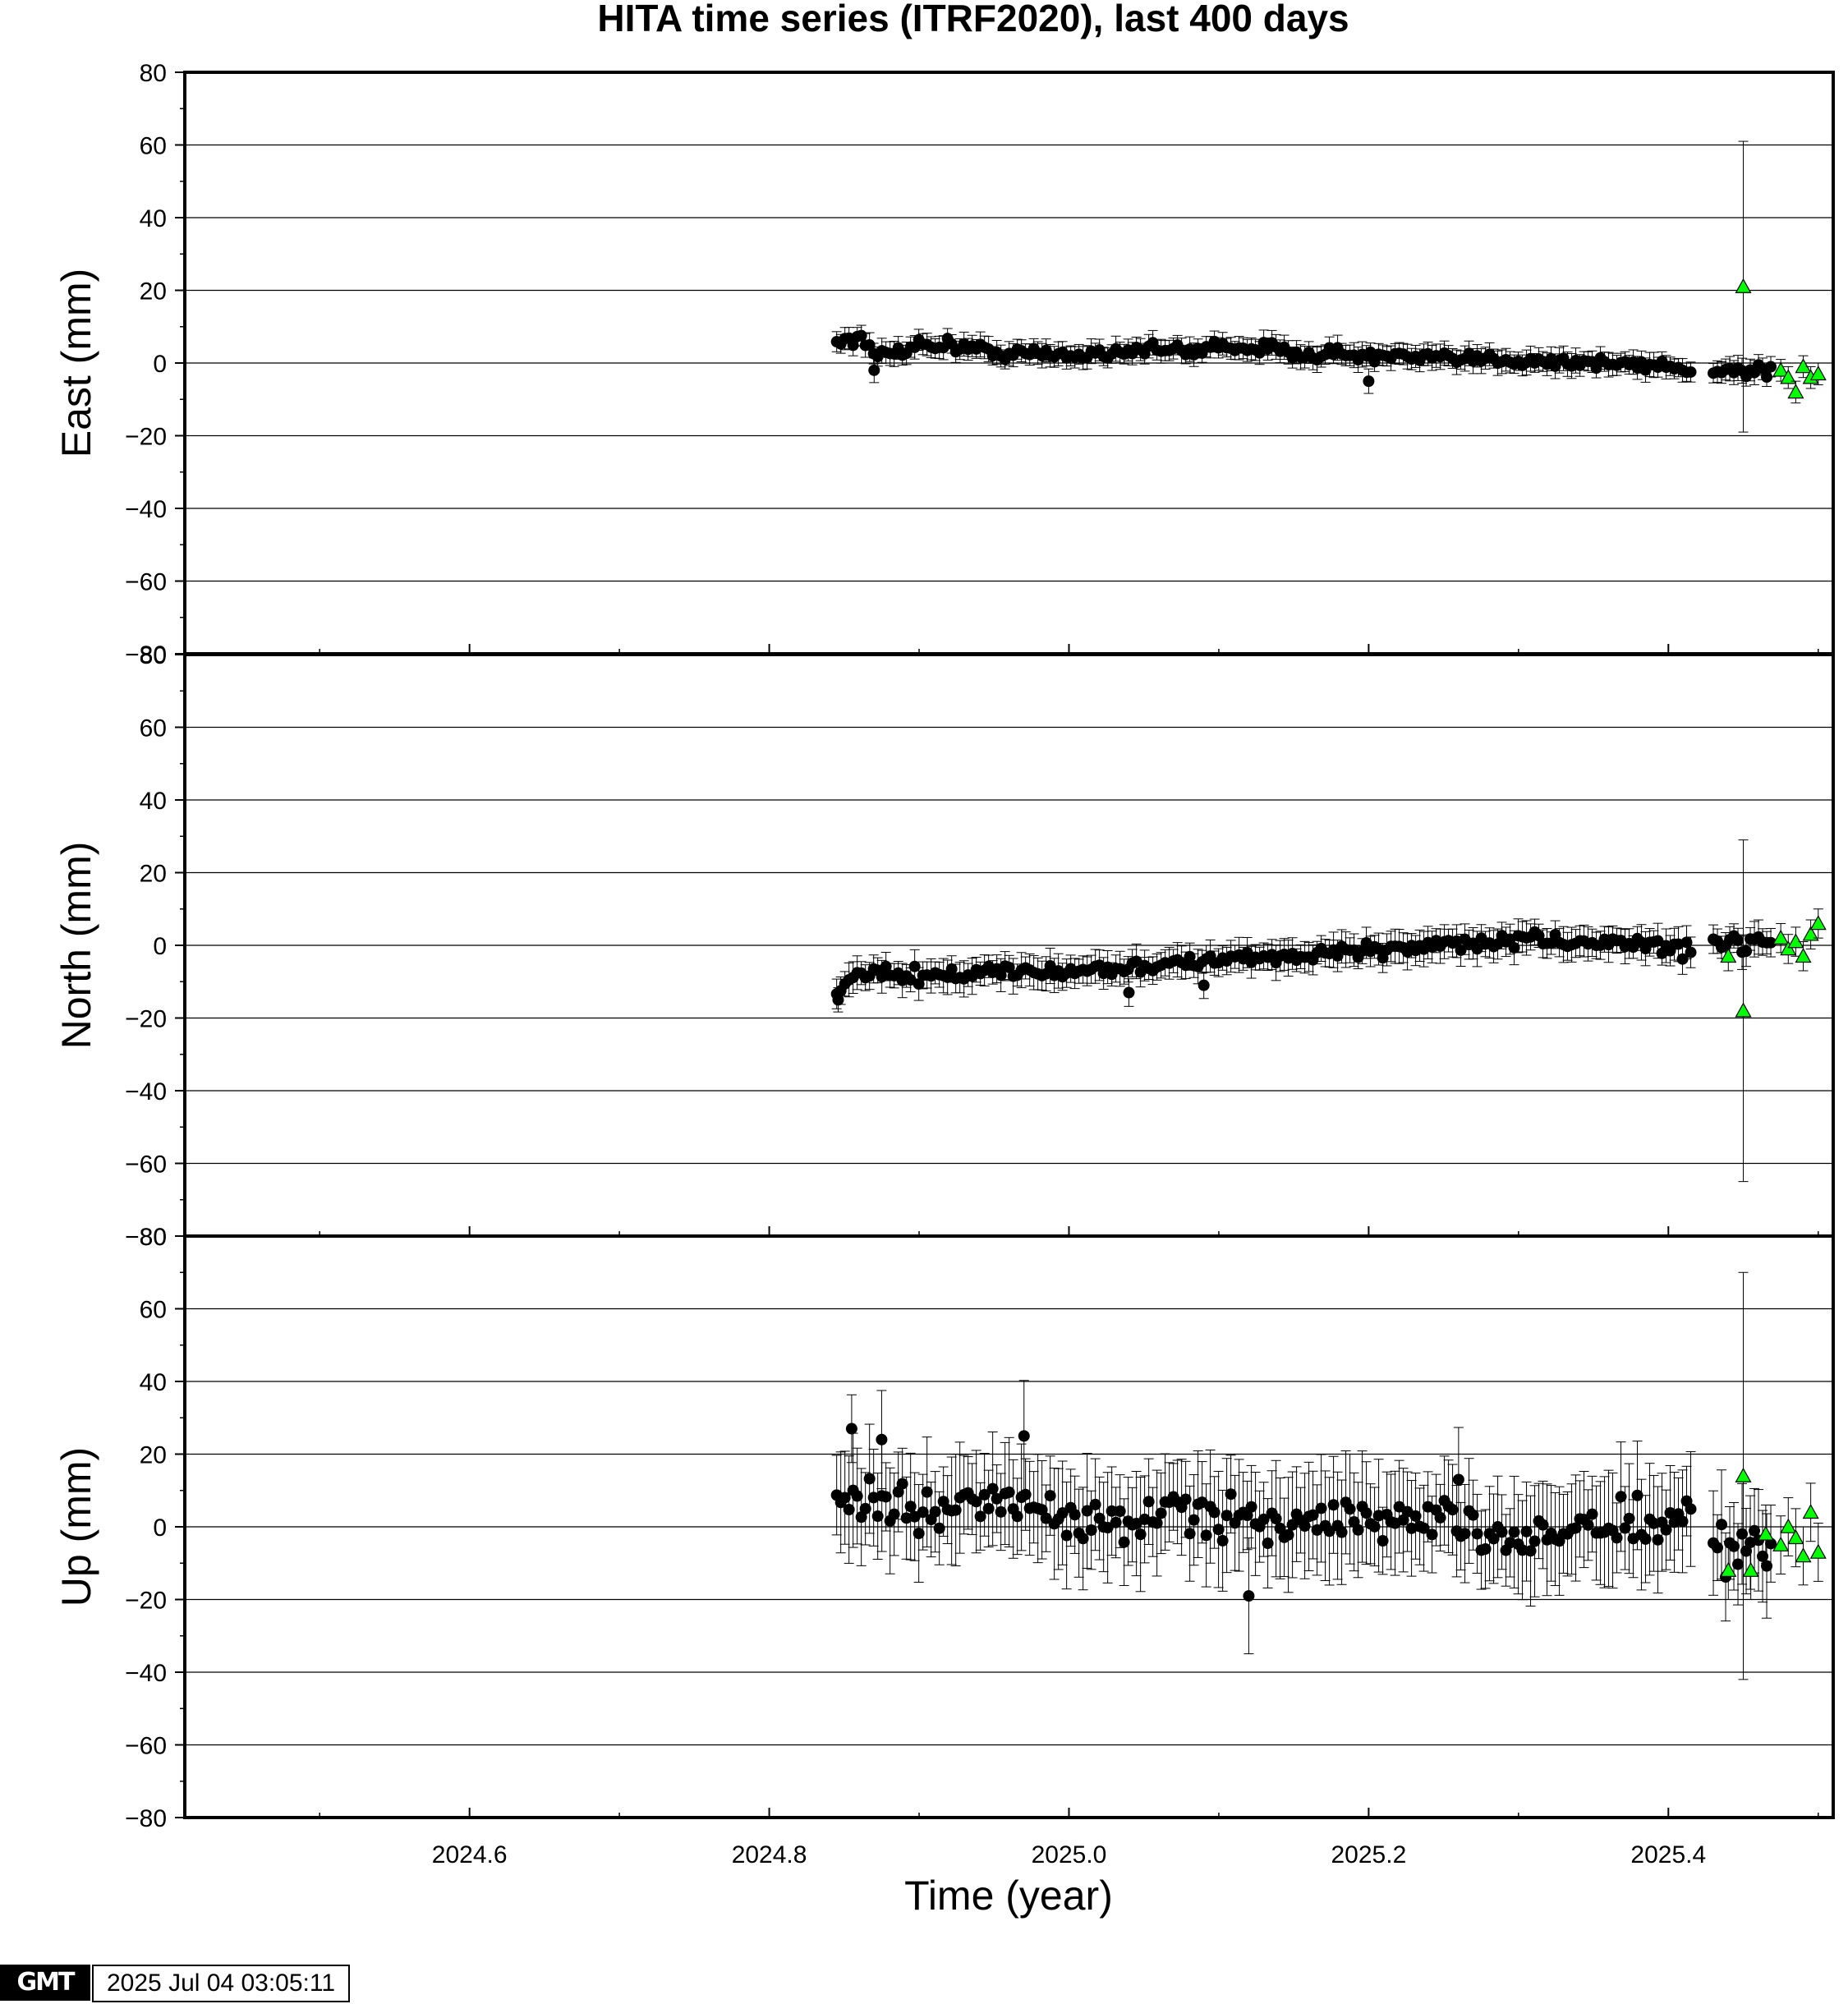  I want to click on x-tick-label: 2025.0, so click(1069, 1854).